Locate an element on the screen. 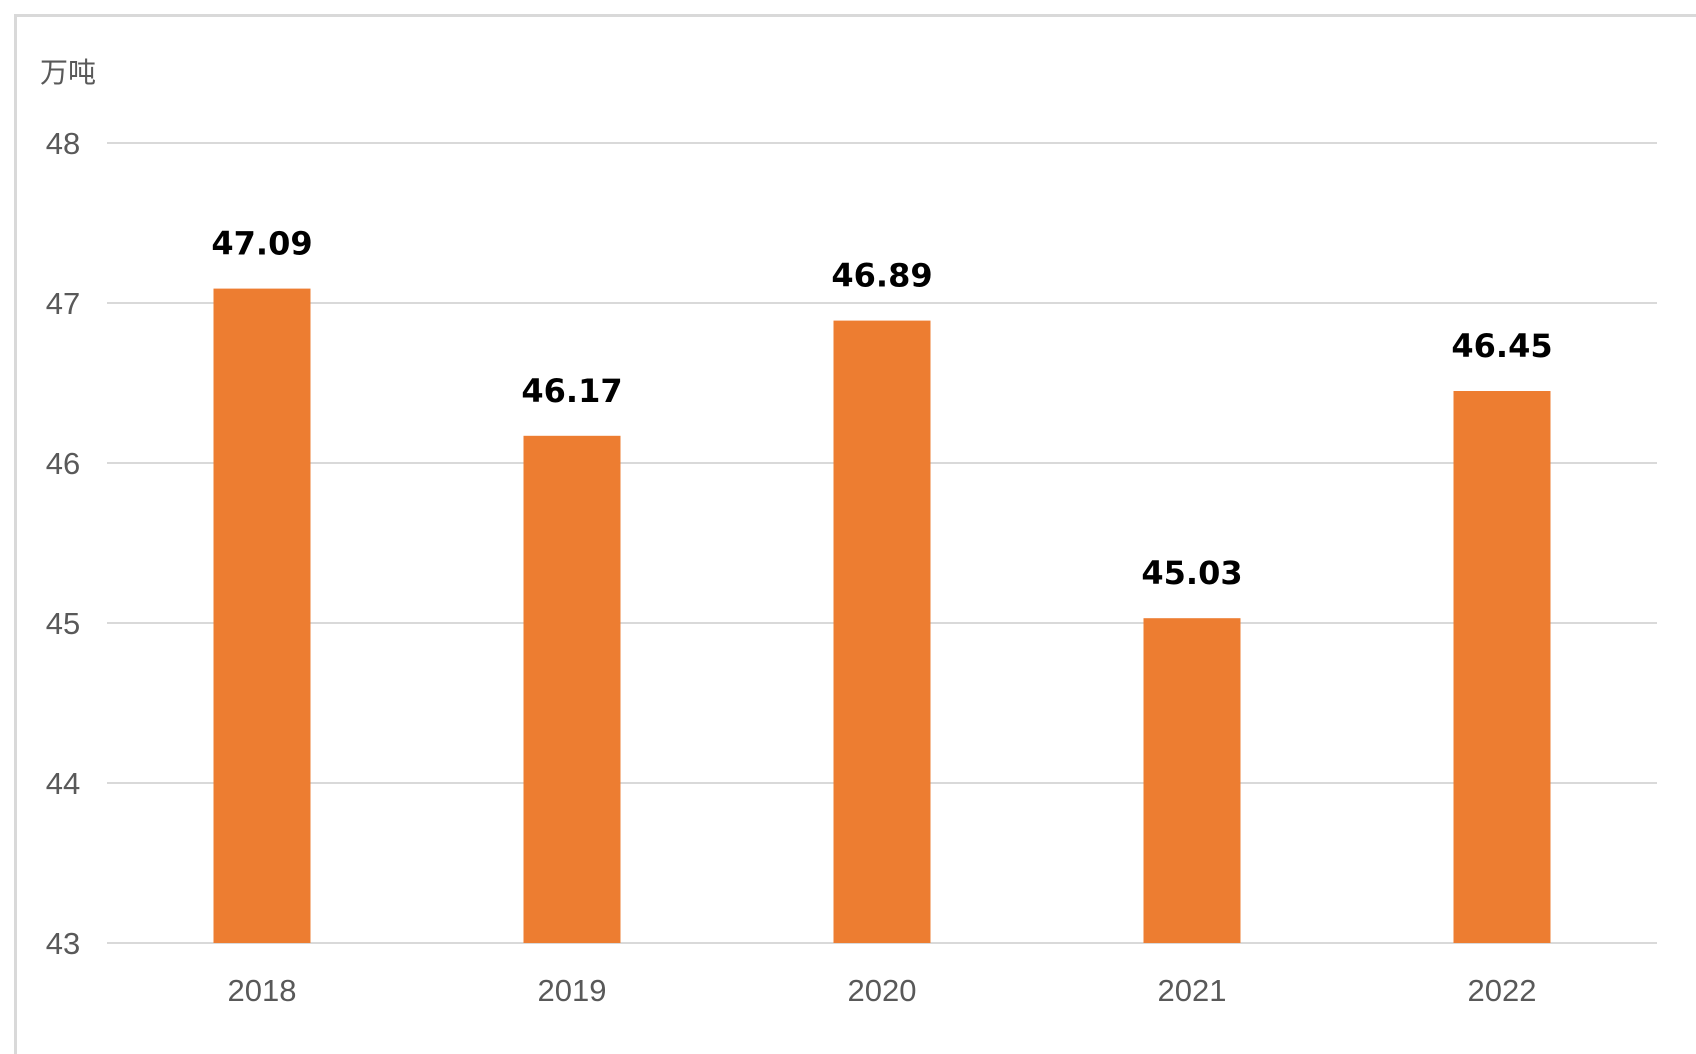 This screenshot has height=1054, width=1696. data-label-2021: 45.03 is located at coordinates (1191, 573).